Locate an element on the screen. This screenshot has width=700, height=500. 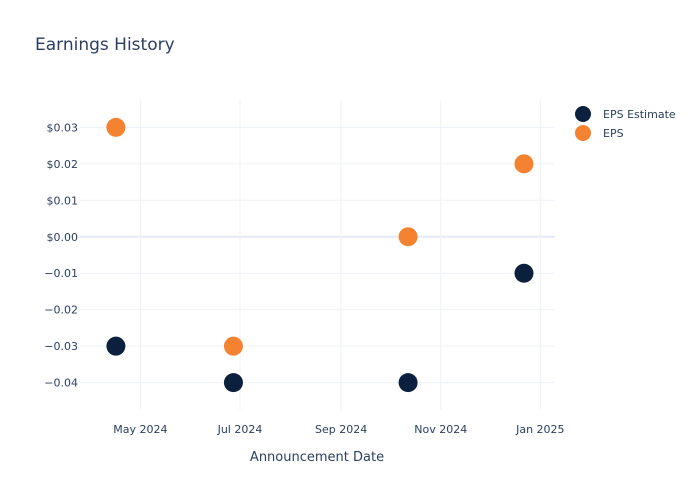
y-tick-label: $0.01 is located at coordinates (63, 200).